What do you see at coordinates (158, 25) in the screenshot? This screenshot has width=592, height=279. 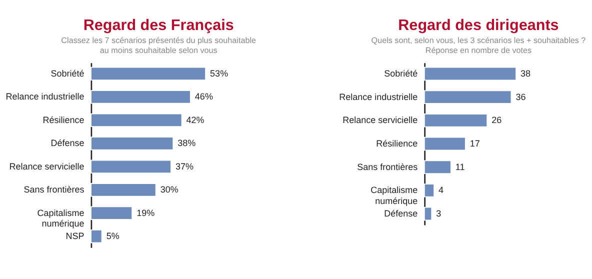 I see `chart-title: Regard des Français` at bounding box center [158, 25].